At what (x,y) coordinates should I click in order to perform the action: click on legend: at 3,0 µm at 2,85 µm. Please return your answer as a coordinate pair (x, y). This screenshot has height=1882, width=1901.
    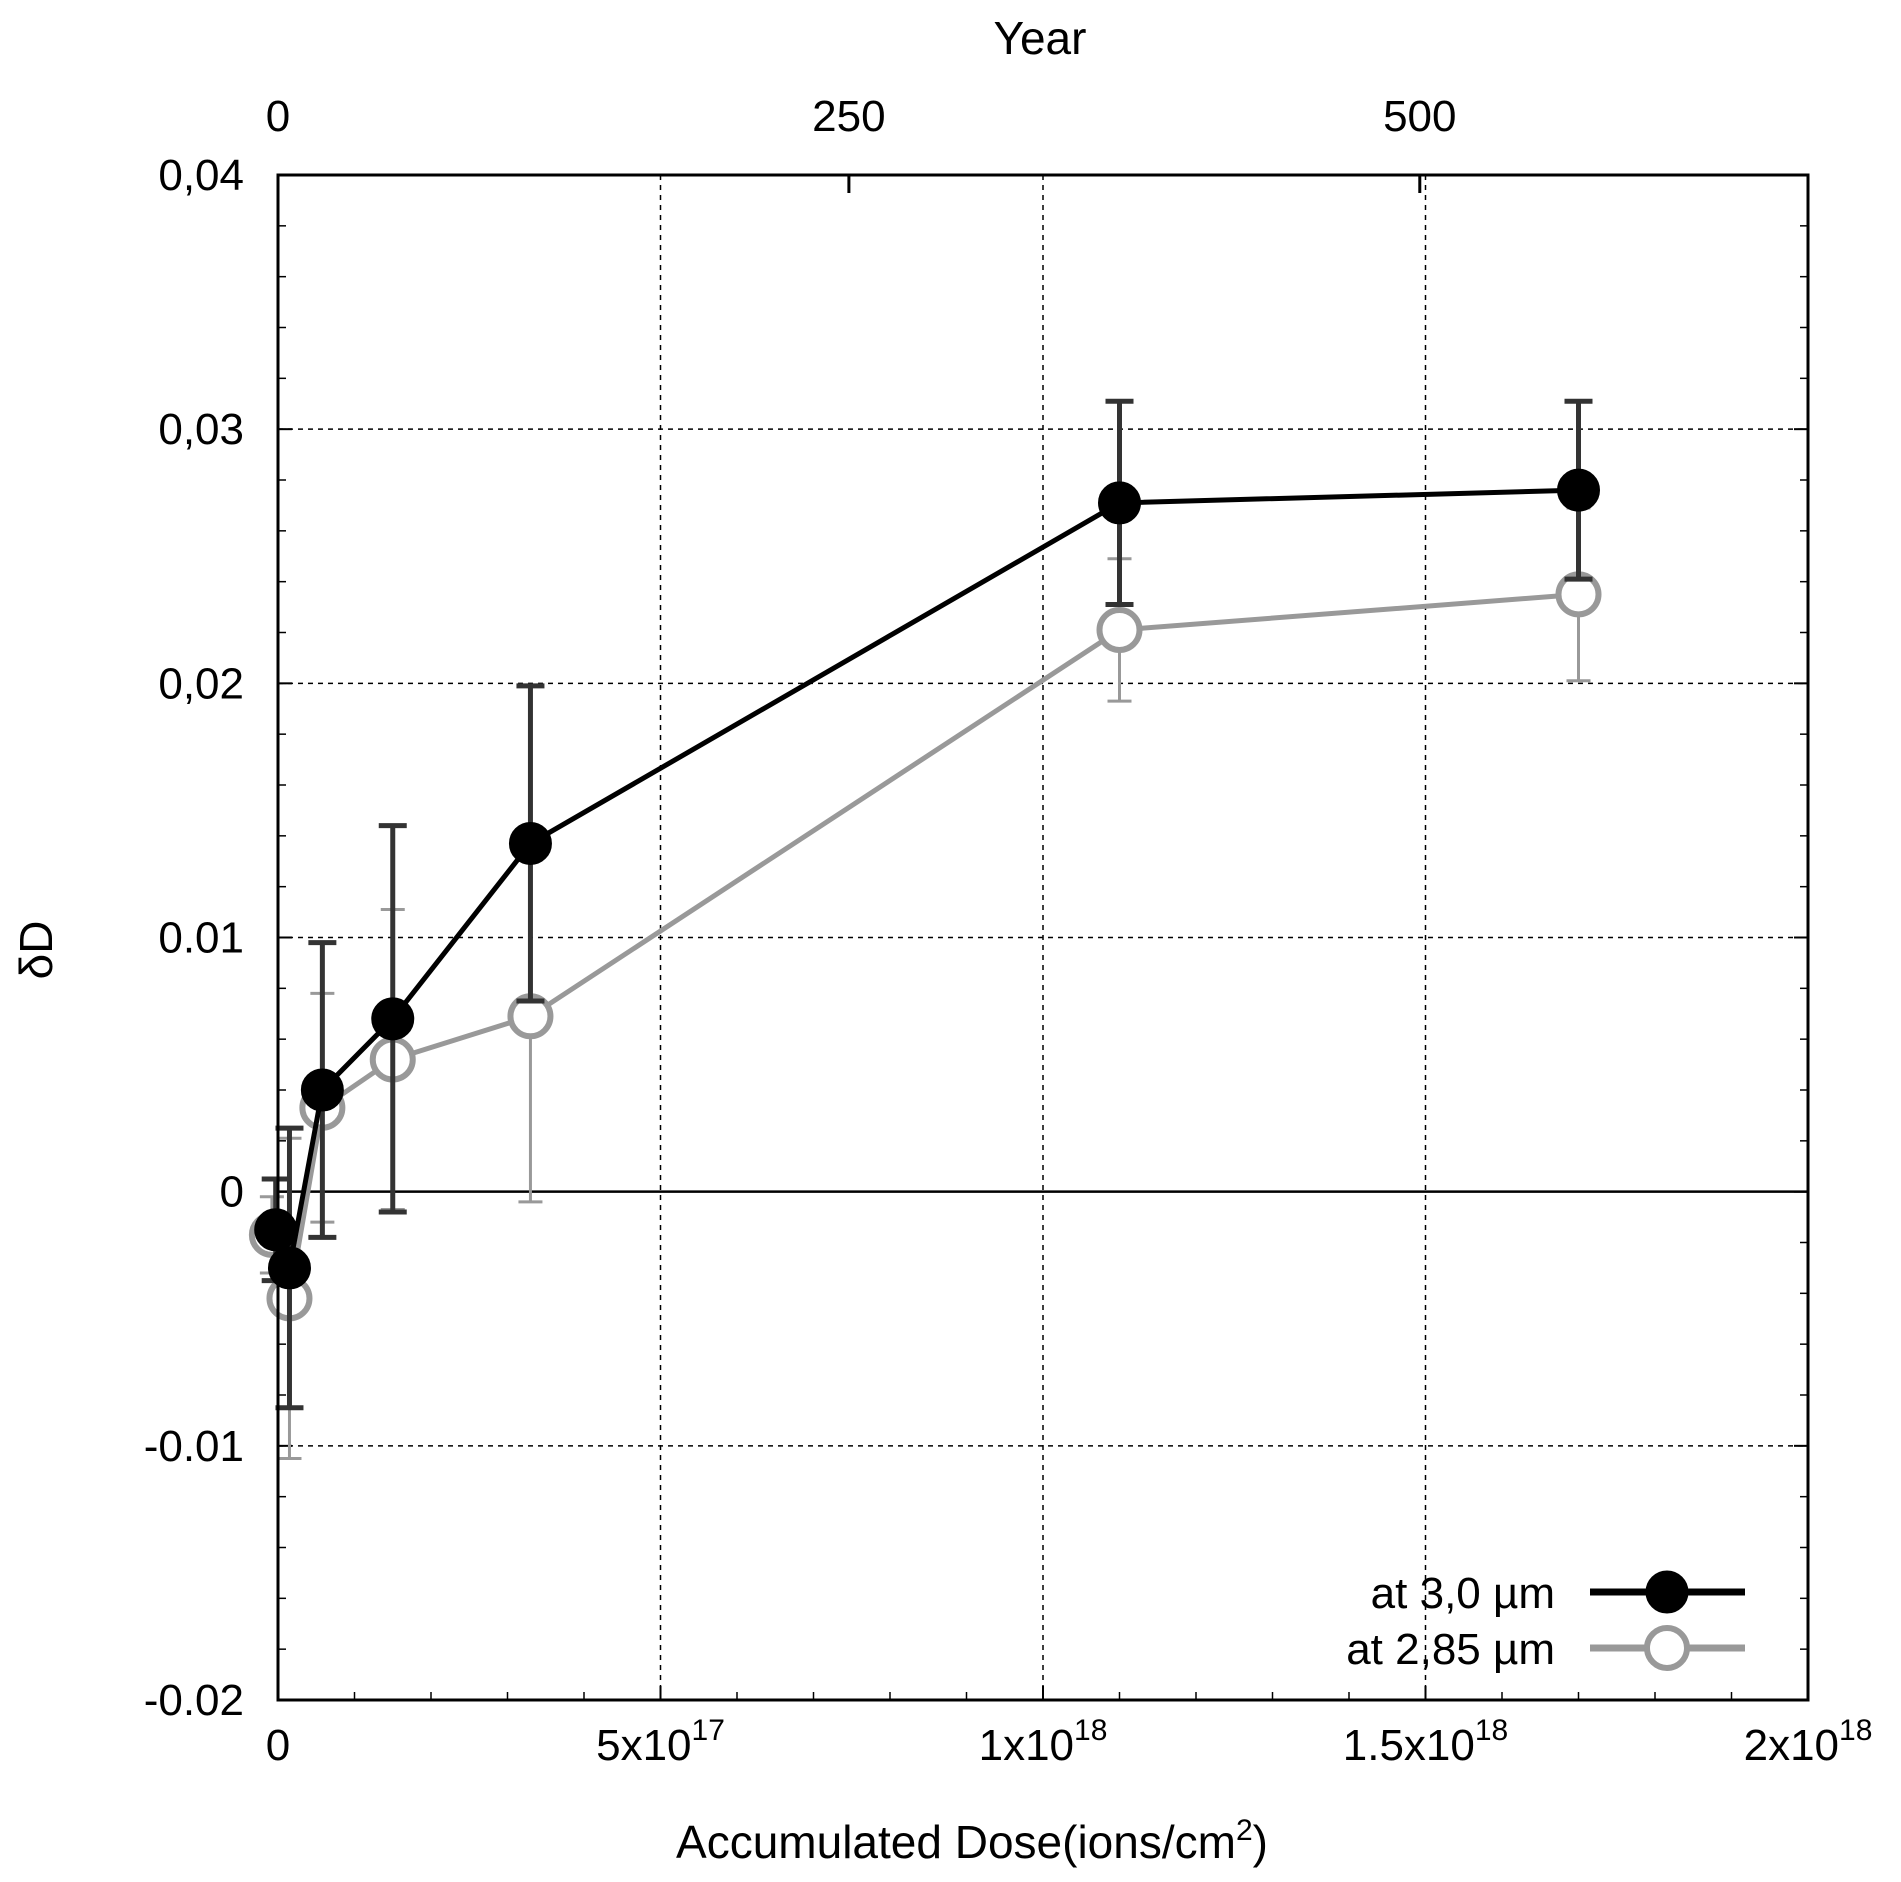
    Looking at the image, I should click on (1545, 1621).